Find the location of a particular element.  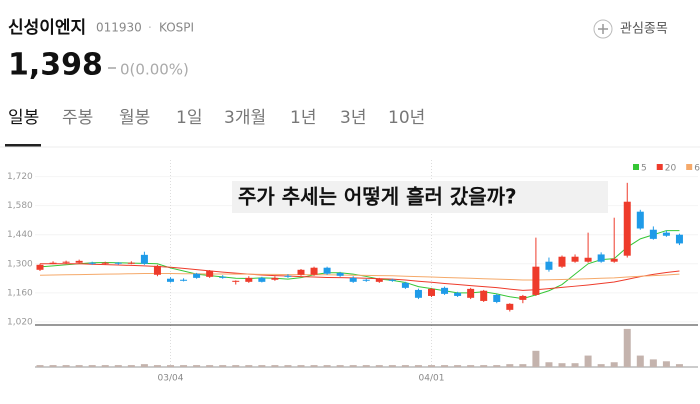

tab: 1년 is located at coordinates (303, 118).